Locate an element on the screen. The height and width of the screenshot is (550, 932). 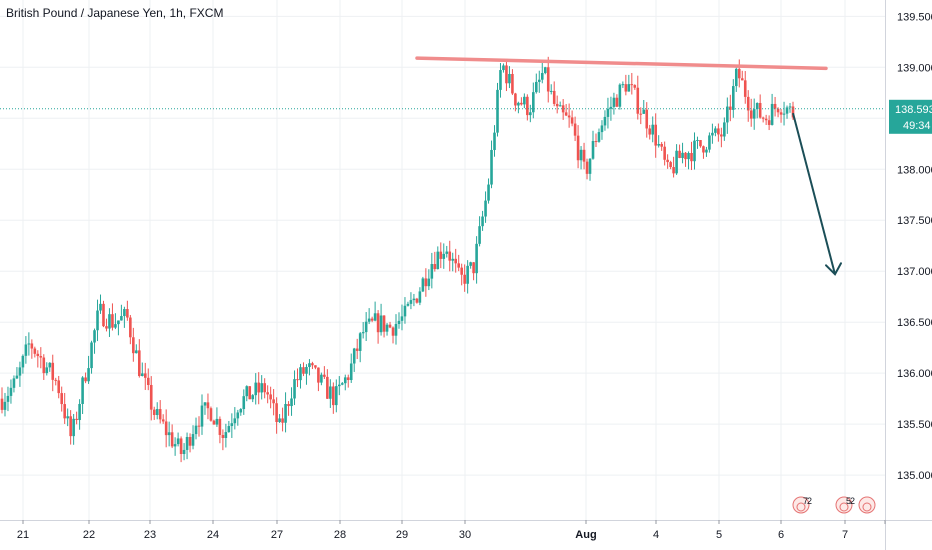
event-marker-label: 5 is located at coordinates (848, 501).